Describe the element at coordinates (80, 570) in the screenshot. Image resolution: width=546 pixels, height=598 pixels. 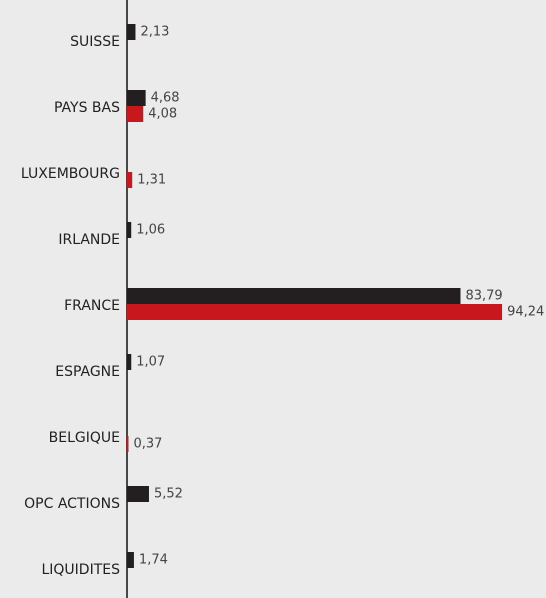
I see `category-label: LIQUIDITES` at that location.